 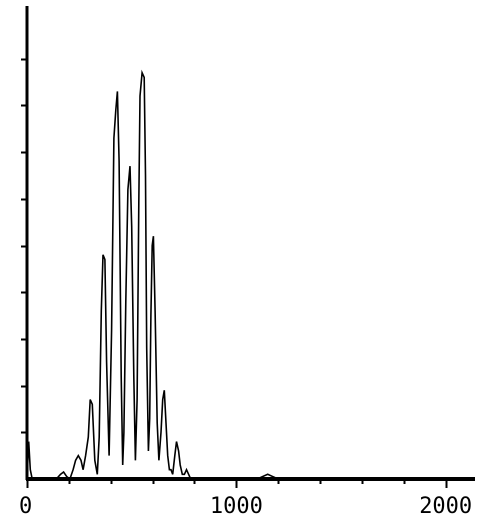 I want to click on y-axis-ticks, so click(x=24, y=246).